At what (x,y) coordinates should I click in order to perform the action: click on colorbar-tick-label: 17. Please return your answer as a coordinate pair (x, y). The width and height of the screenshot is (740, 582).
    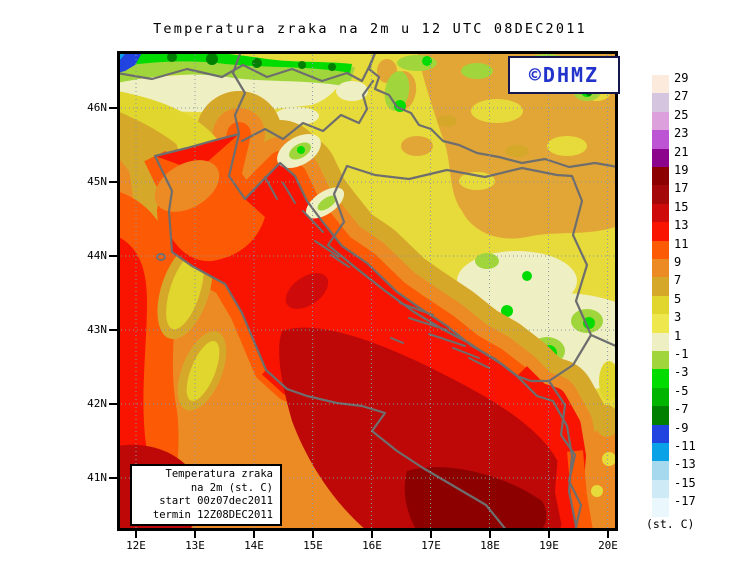
    Looking at the image, I should click on (681, 188).